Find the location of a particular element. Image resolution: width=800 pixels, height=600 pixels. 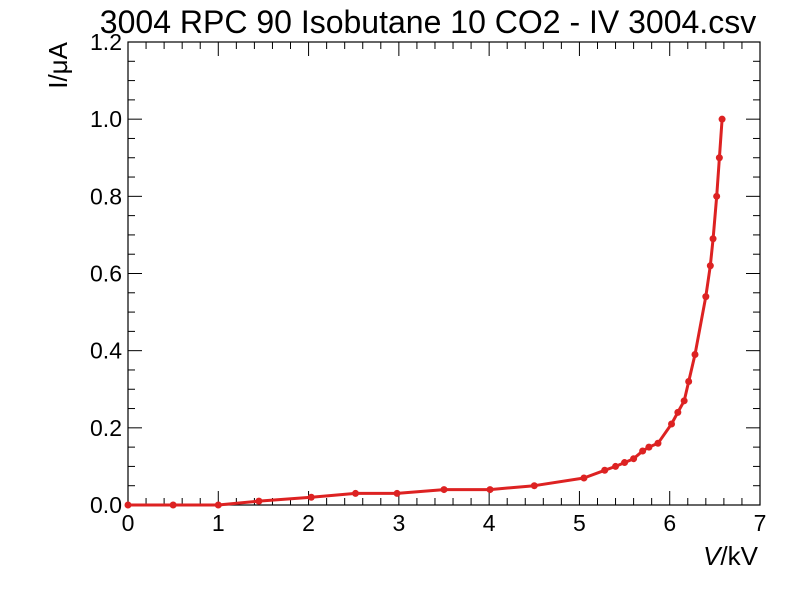

x-tick-label: 1 is located at coordinates (218, 523).